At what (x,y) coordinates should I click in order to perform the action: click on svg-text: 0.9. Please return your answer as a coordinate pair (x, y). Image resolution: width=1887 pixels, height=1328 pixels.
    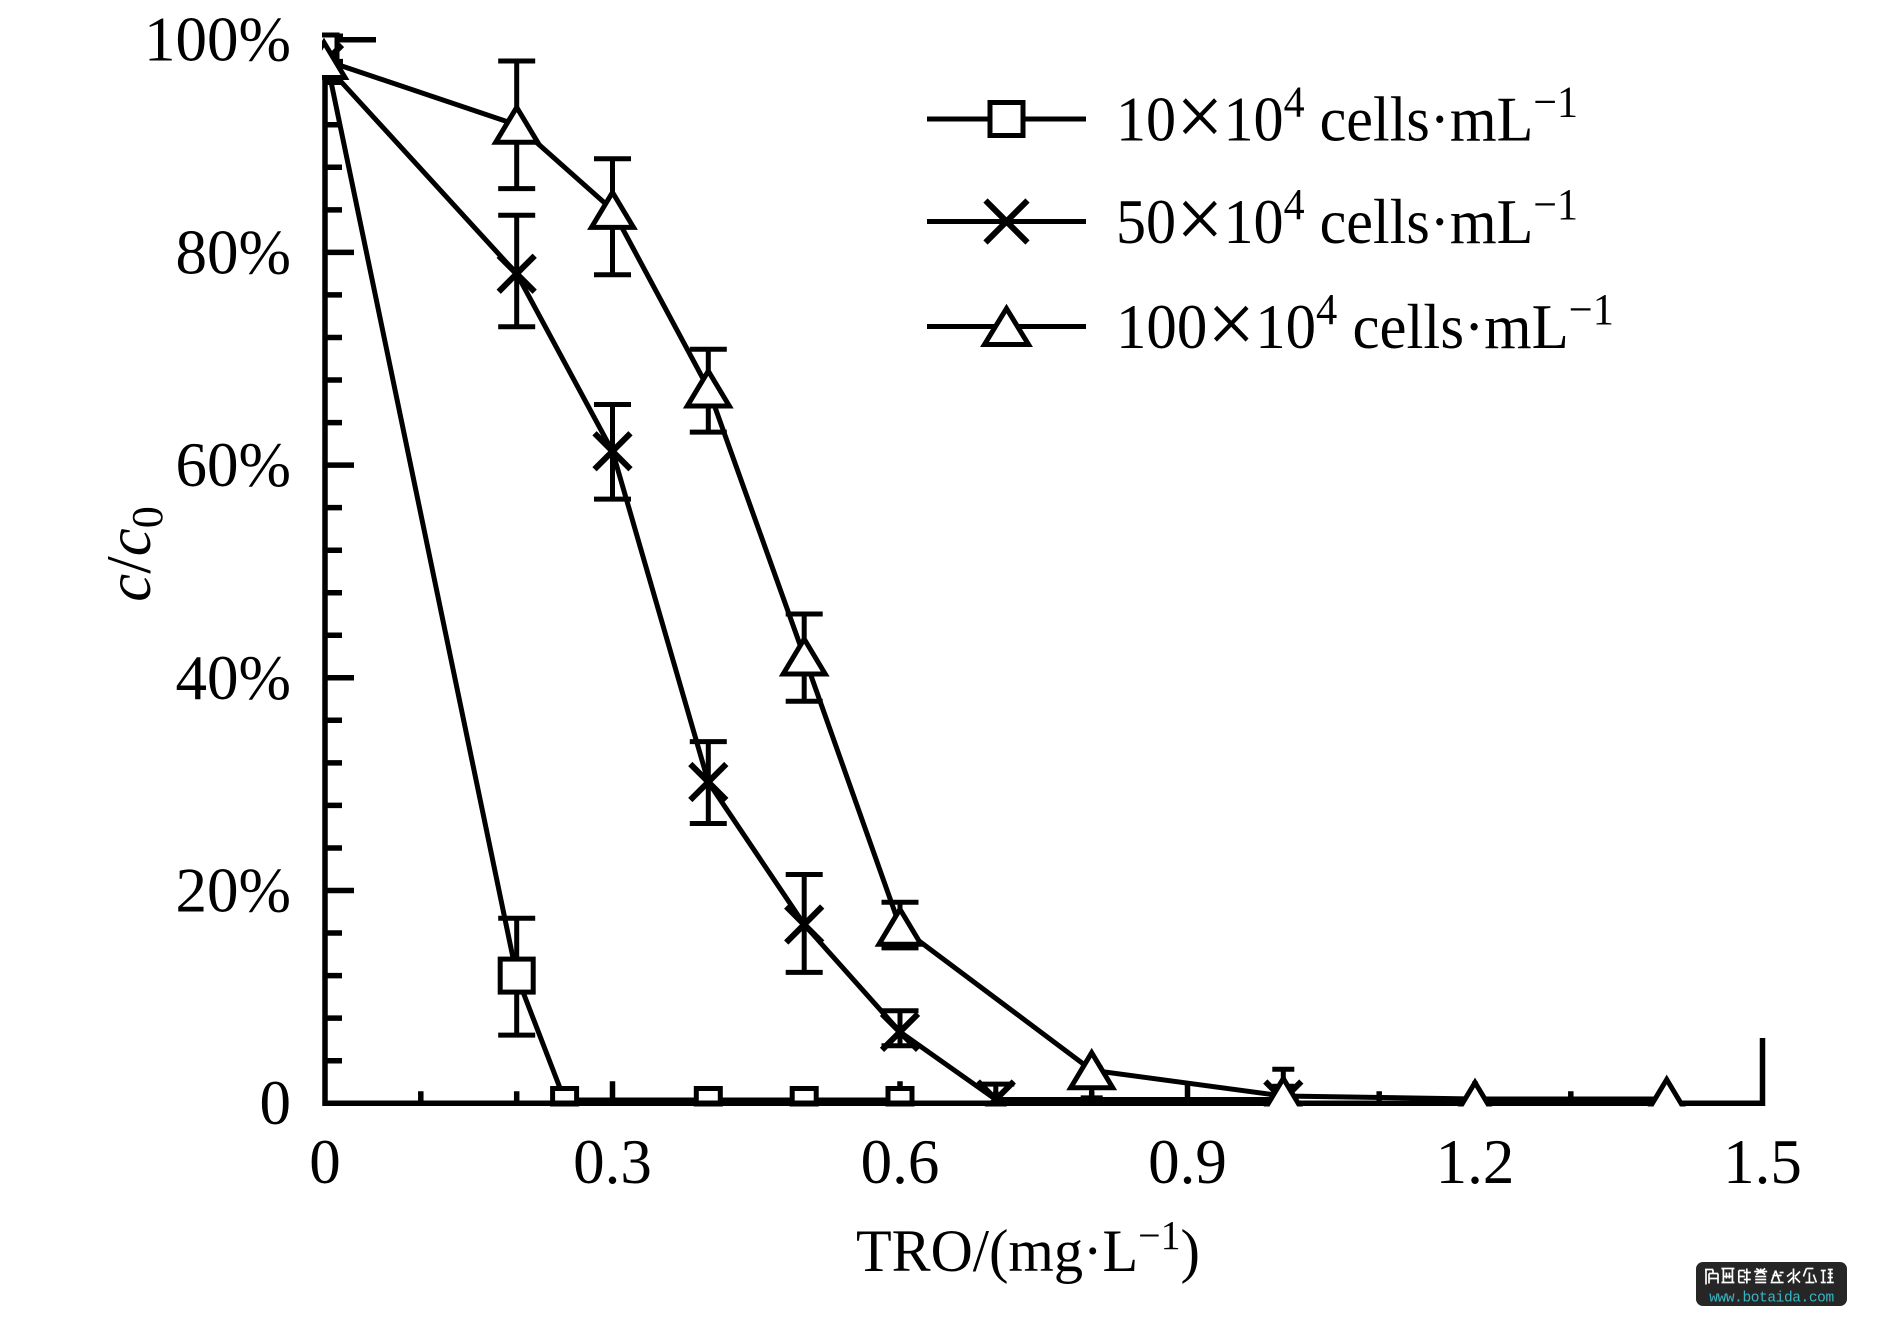
    Looking at the image, I should click on (1187, 1162).